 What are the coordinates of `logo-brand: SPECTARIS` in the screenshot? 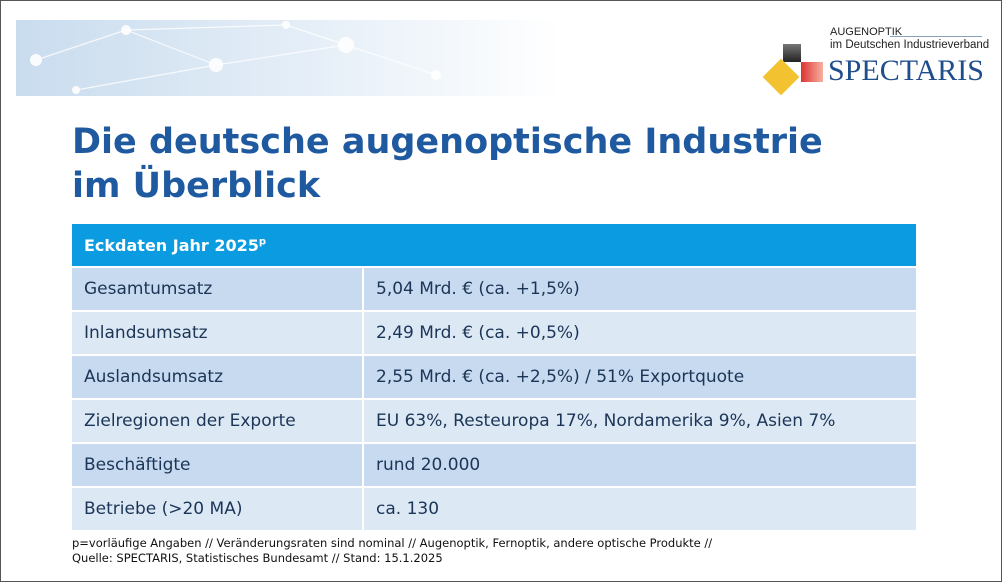 It's located at (906, 70).